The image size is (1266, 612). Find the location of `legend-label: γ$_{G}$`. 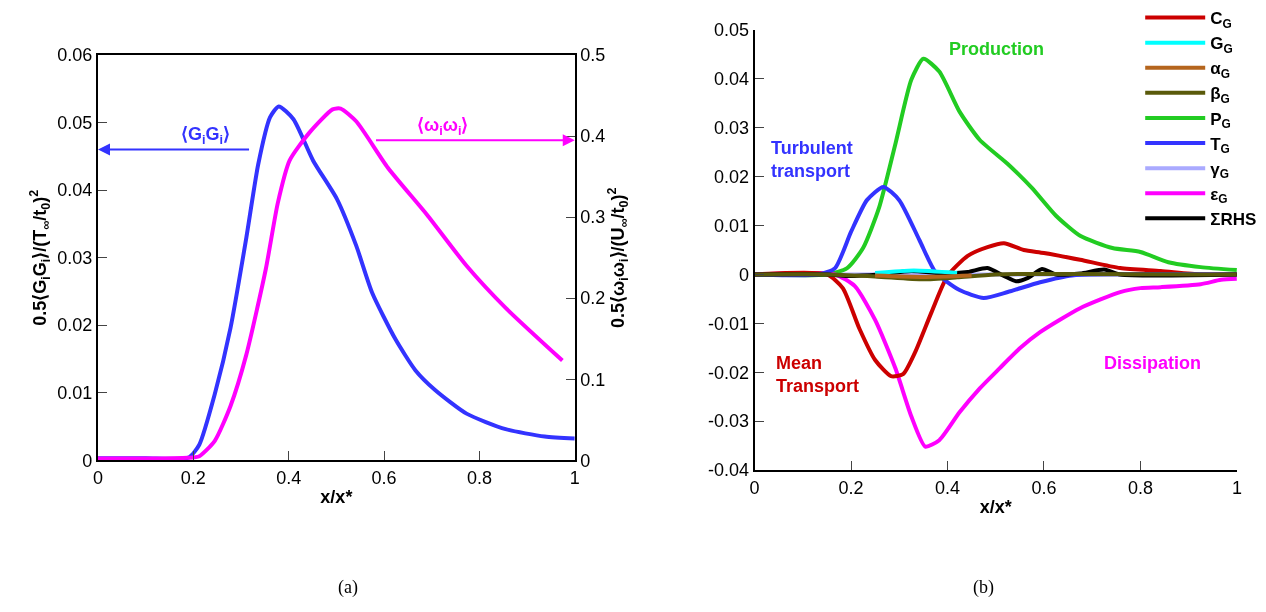

legend-label: γ$_{G}$ is located at coordinates (1219, 170).